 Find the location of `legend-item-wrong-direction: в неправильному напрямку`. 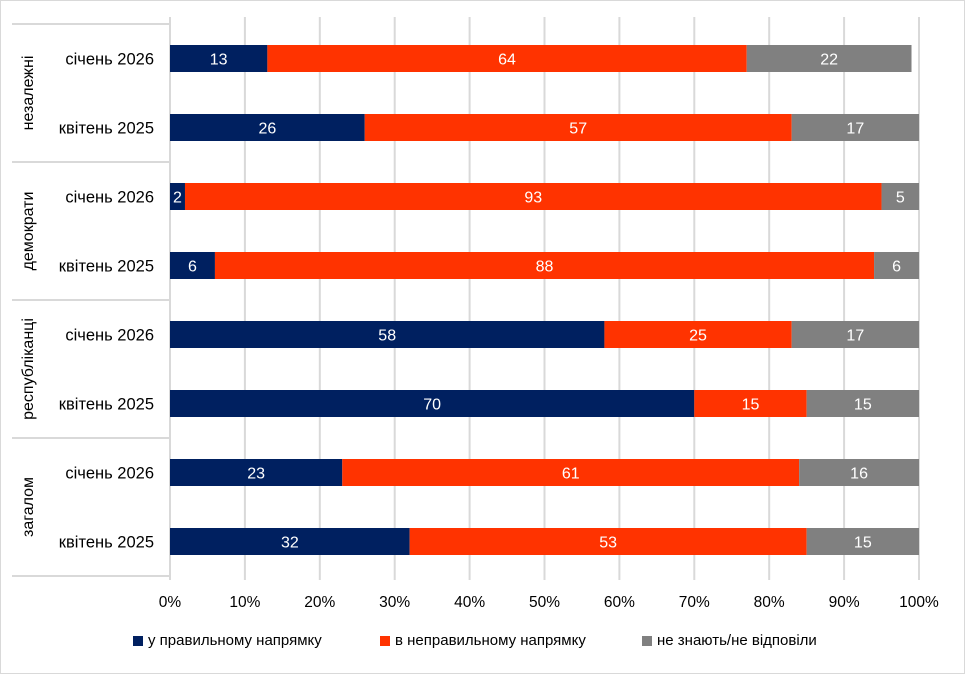

legend-item-wrong-direction: в неправильному напрямку is located at coordinates (483, 640).